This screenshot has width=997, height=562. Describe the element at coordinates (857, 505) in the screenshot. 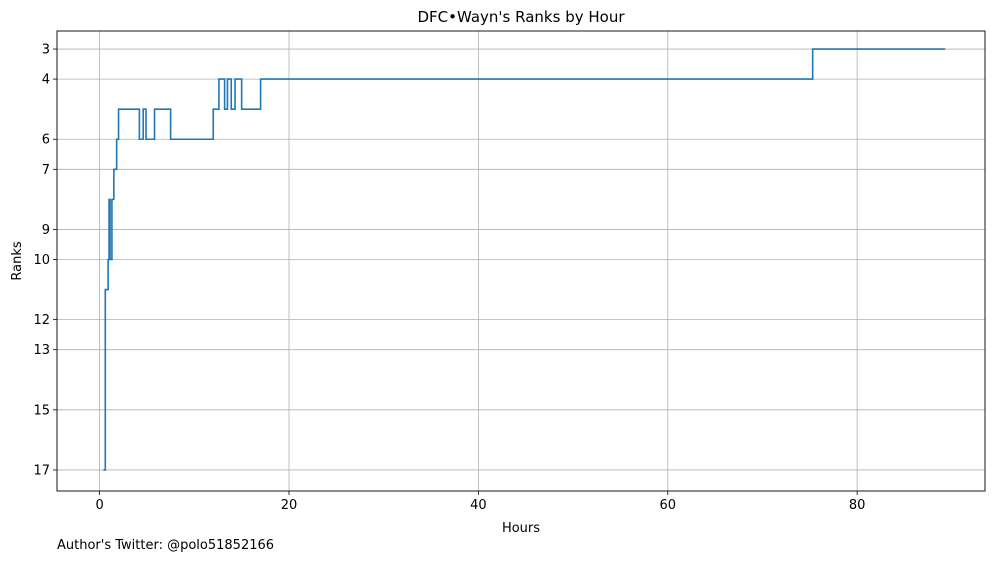

I see `x-tick-label: 80` at that location.